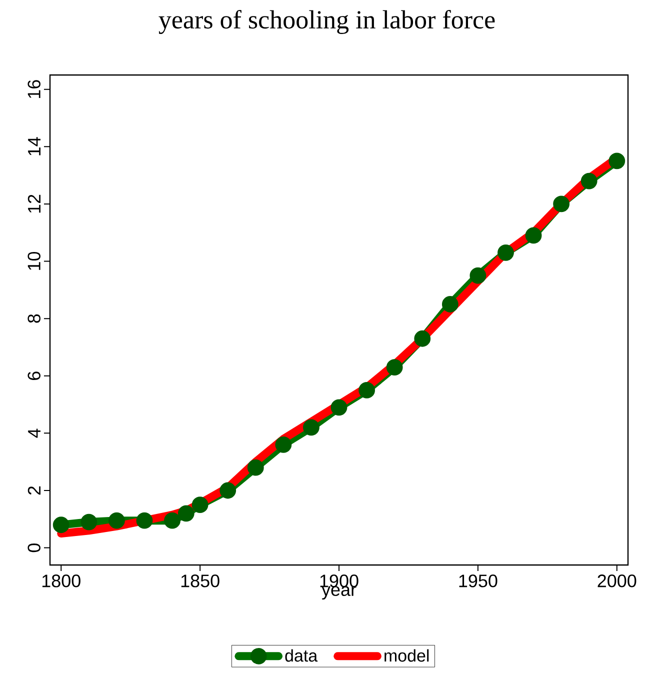 The height and width of the screenshot is (685, 654). I want to click on y-tick-label: 10, so click(34, 261).